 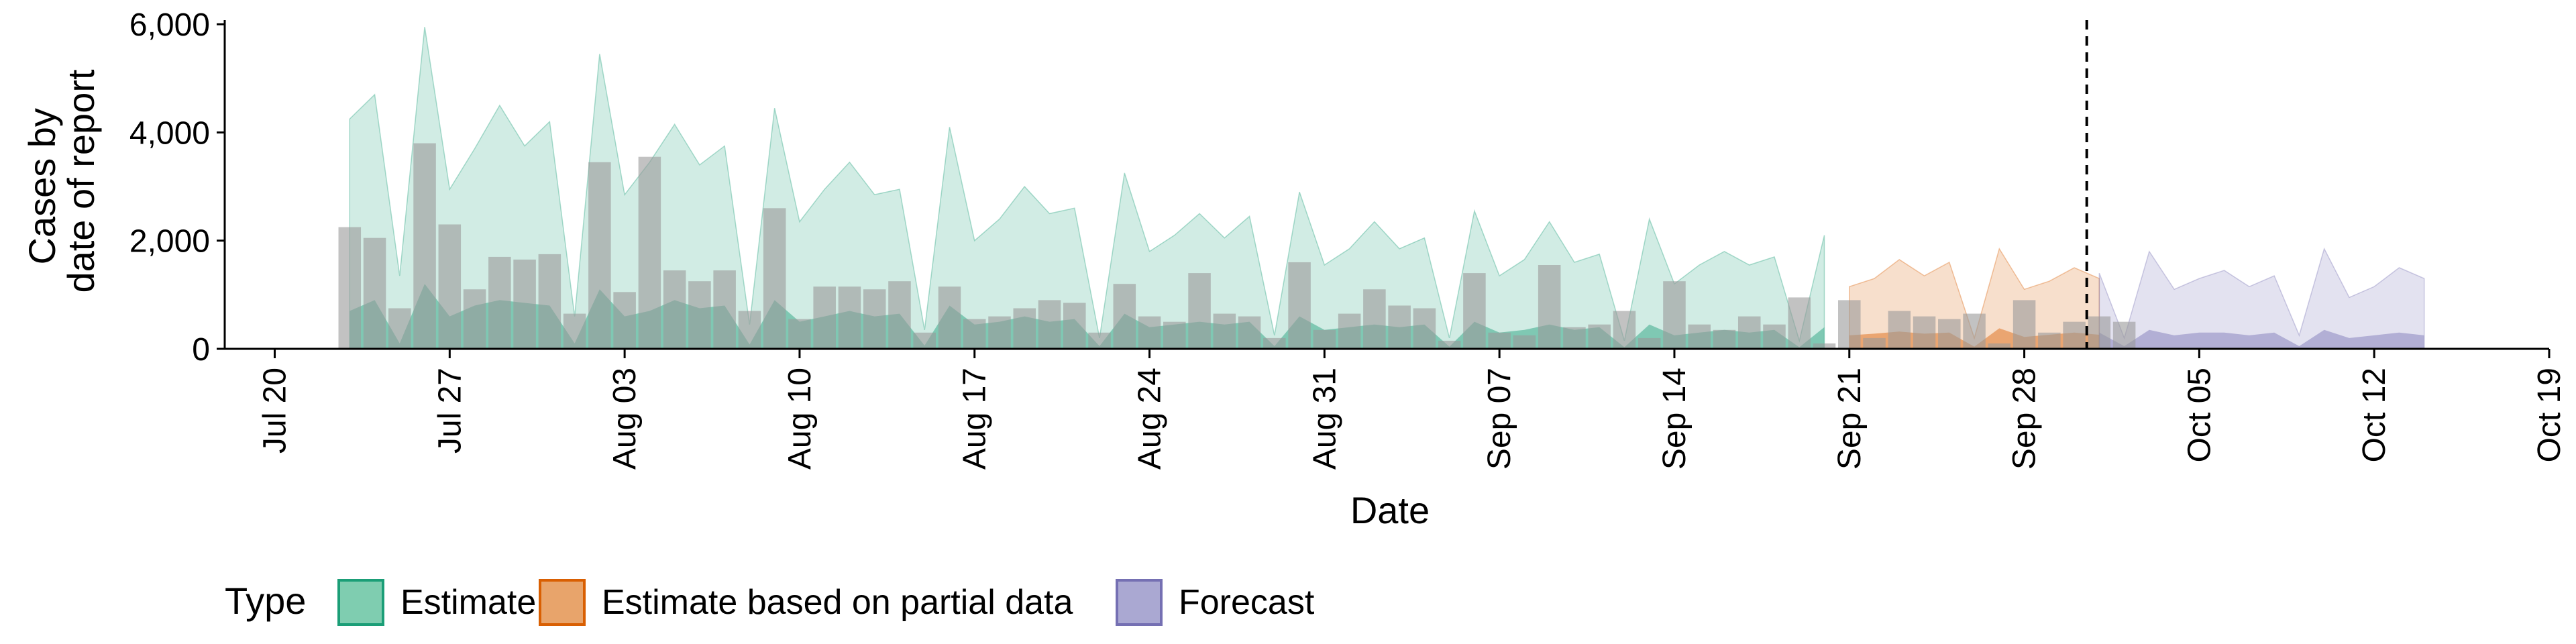 What do you see at coordinates (1150, 419) in the screenshot?
I see `x-tick-label: Aug 24` at bounding box center [1150, 419].